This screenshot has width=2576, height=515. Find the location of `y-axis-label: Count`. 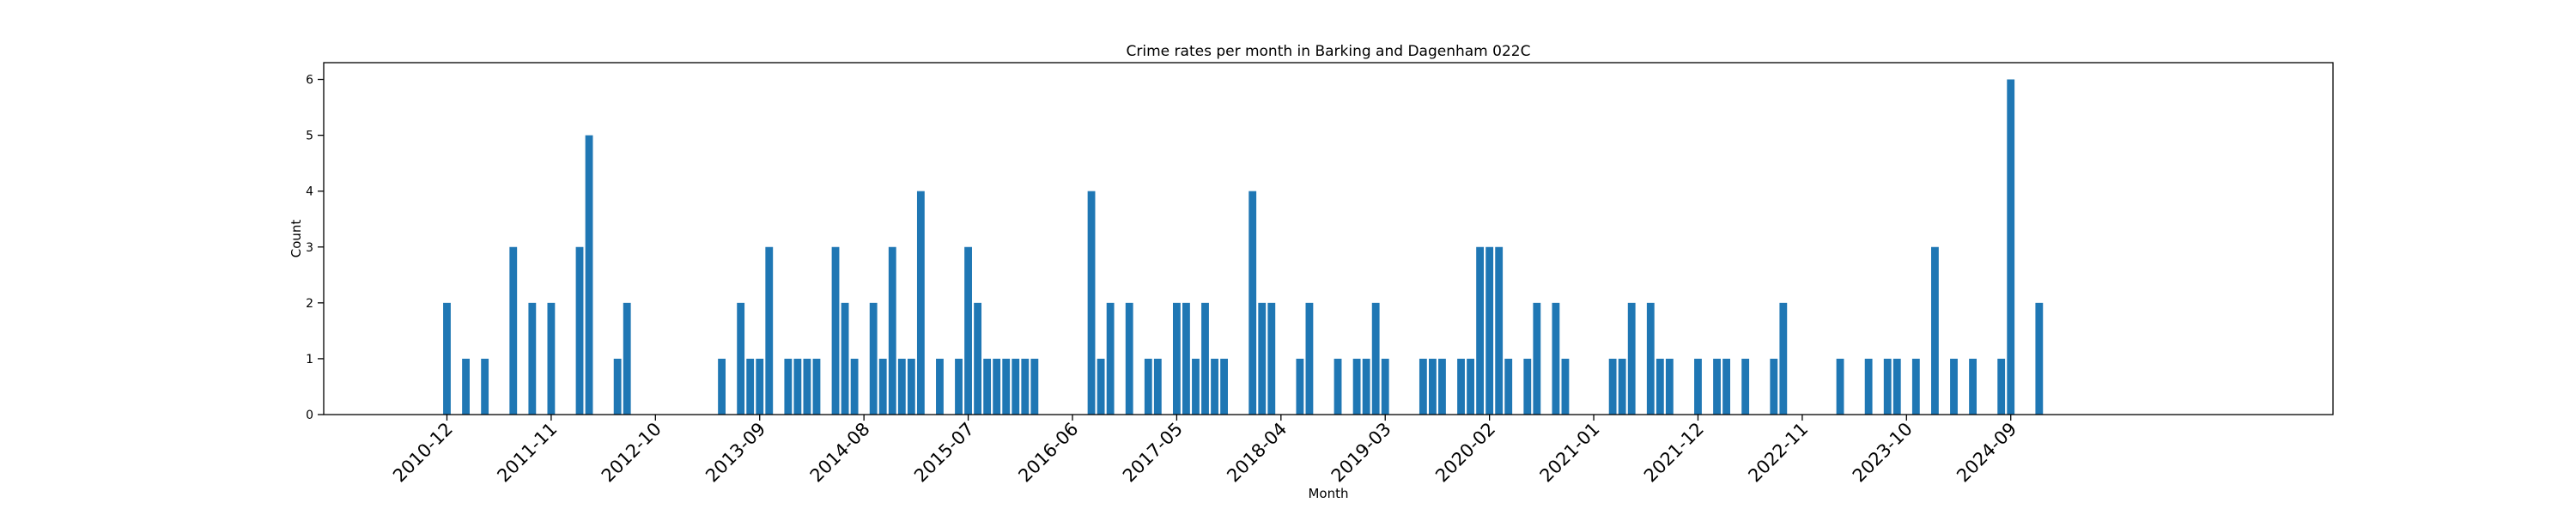

y-axis-label: Count is located at coordinates (296, 239).